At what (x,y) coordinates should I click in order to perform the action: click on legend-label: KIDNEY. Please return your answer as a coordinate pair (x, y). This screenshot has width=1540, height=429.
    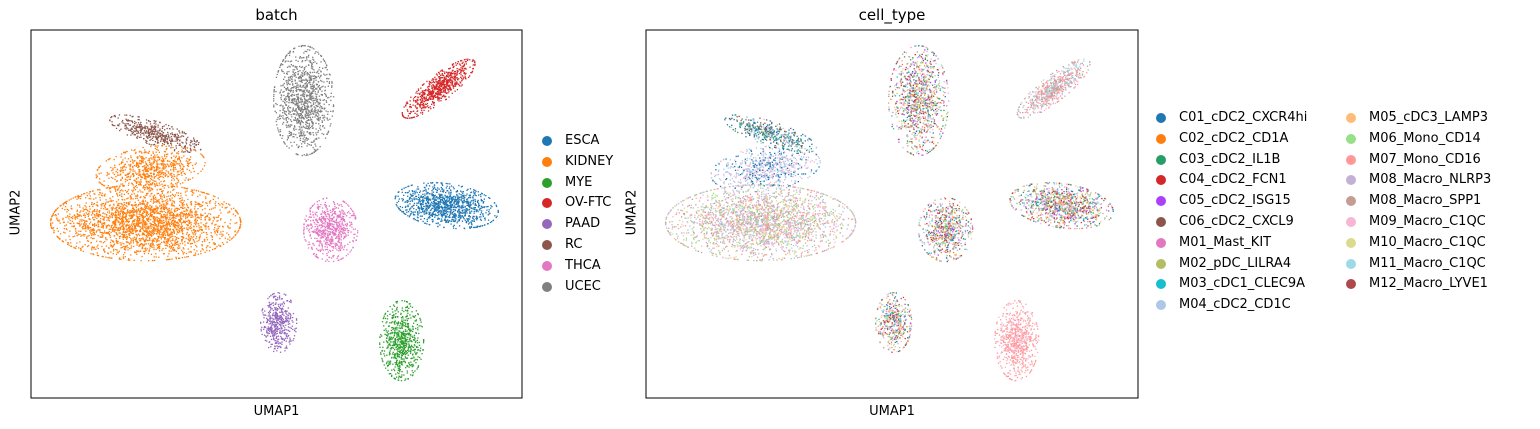
    Looking at the image, I should click on (589, 161).